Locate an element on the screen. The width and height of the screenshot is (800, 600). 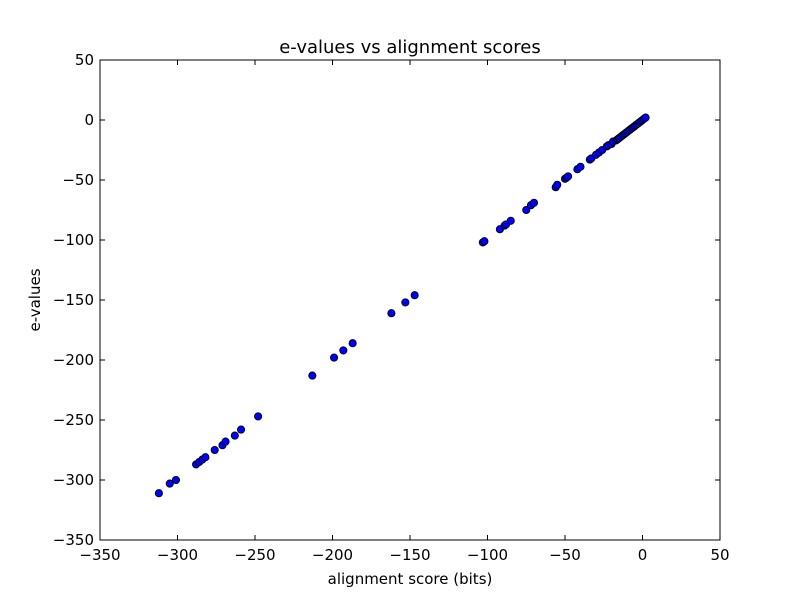
x-tick-label: −300 is located at coordinates (177, 555).